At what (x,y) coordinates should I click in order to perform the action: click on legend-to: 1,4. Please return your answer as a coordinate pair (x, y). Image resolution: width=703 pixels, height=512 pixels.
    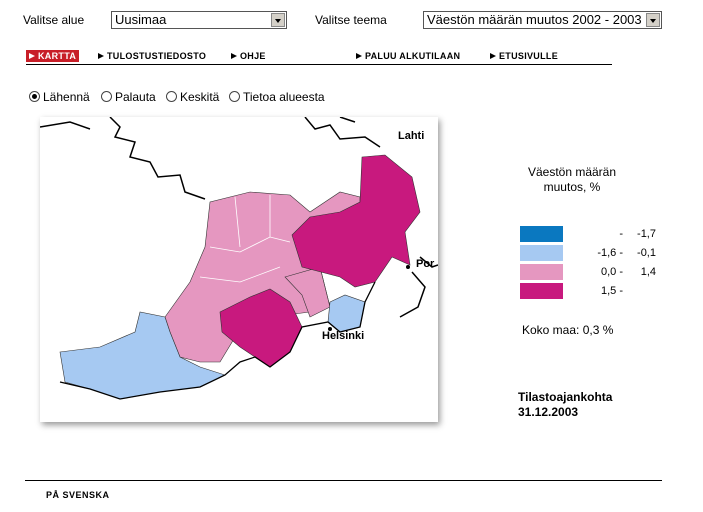
    Looking at the image, I should click on (648, 272).